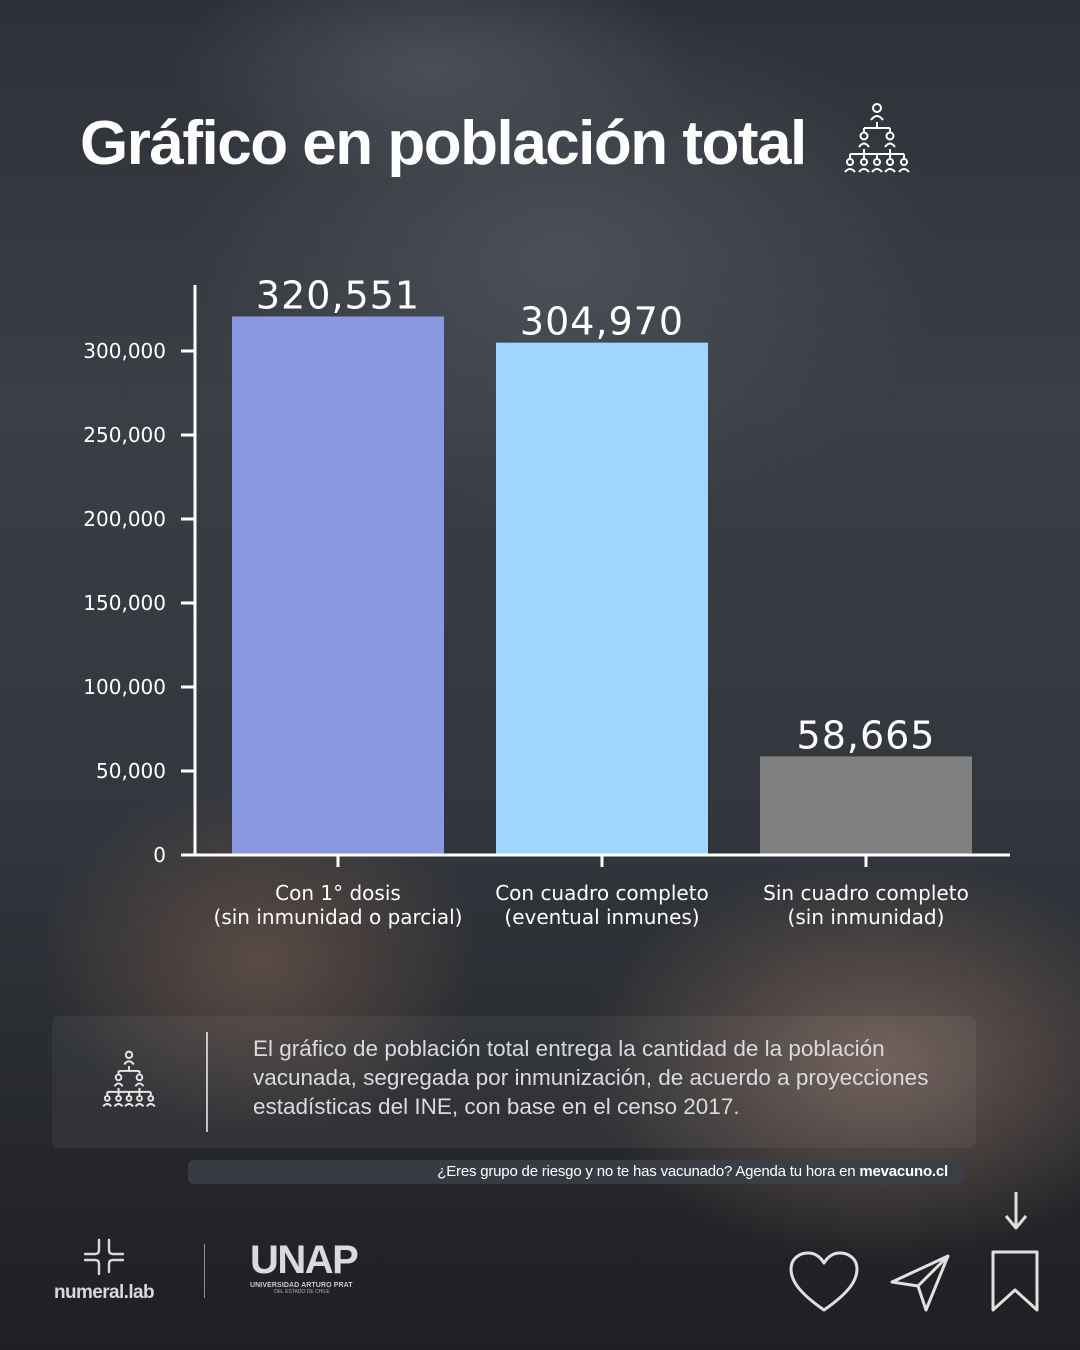 The image size is (1080, 1350). Describe the element at coordinates (302, 1292) in the screenshot. I see `unap-subtitle-2: DEL ESTADO DE CHILE` at that location.